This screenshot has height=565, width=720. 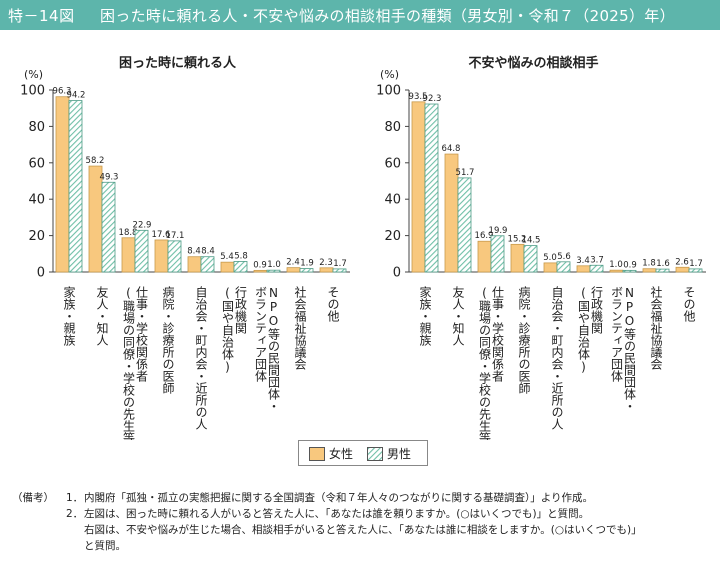 What do you see at coordinates (550, 258) in the screenshot?
I see `data-label: 5.0` at bounding box center [550, 258].